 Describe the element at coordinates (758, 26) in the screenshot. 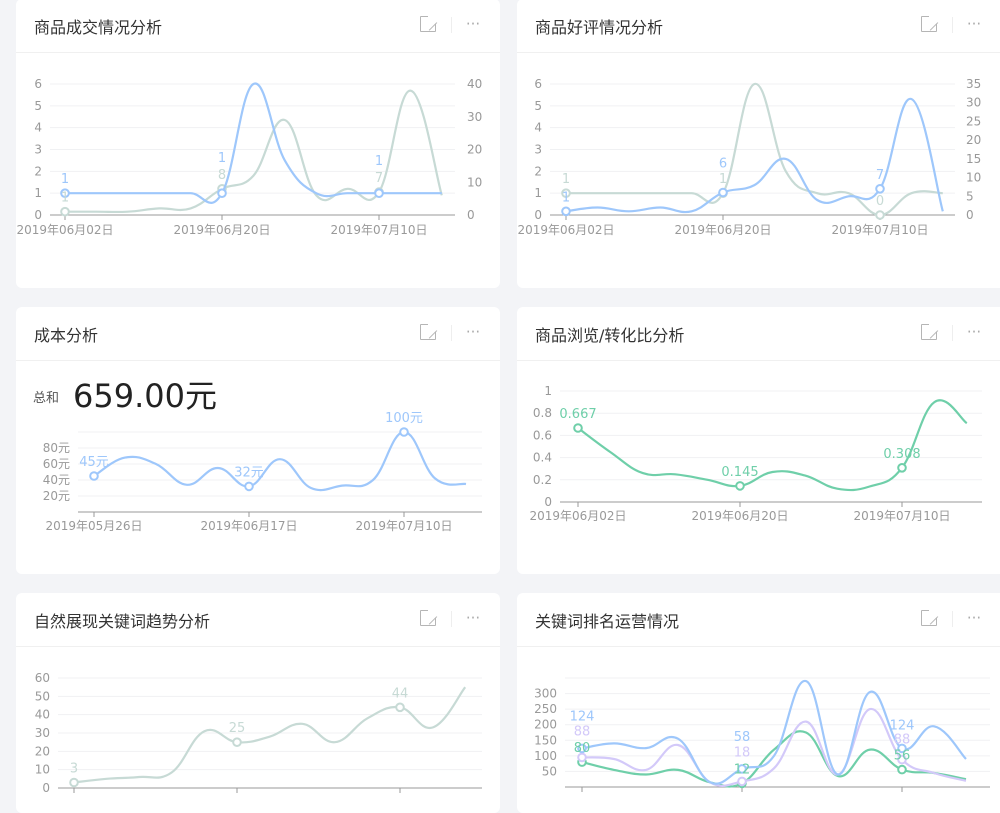

I see `card-header: 商品好评情况分析 ···` at that location.